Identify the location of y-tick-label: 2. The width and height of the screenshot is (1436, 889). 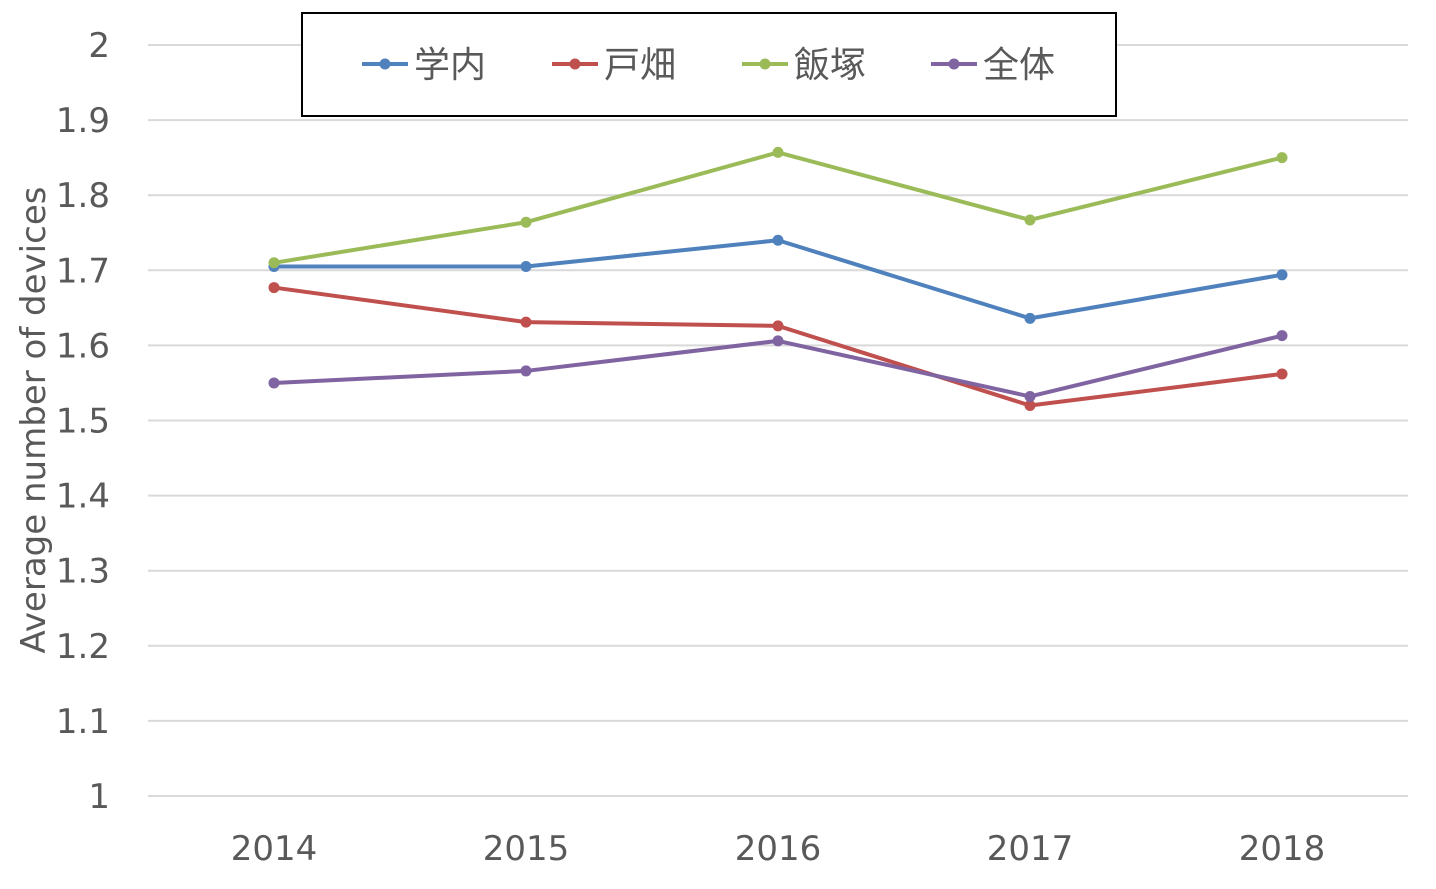
(99, 46).